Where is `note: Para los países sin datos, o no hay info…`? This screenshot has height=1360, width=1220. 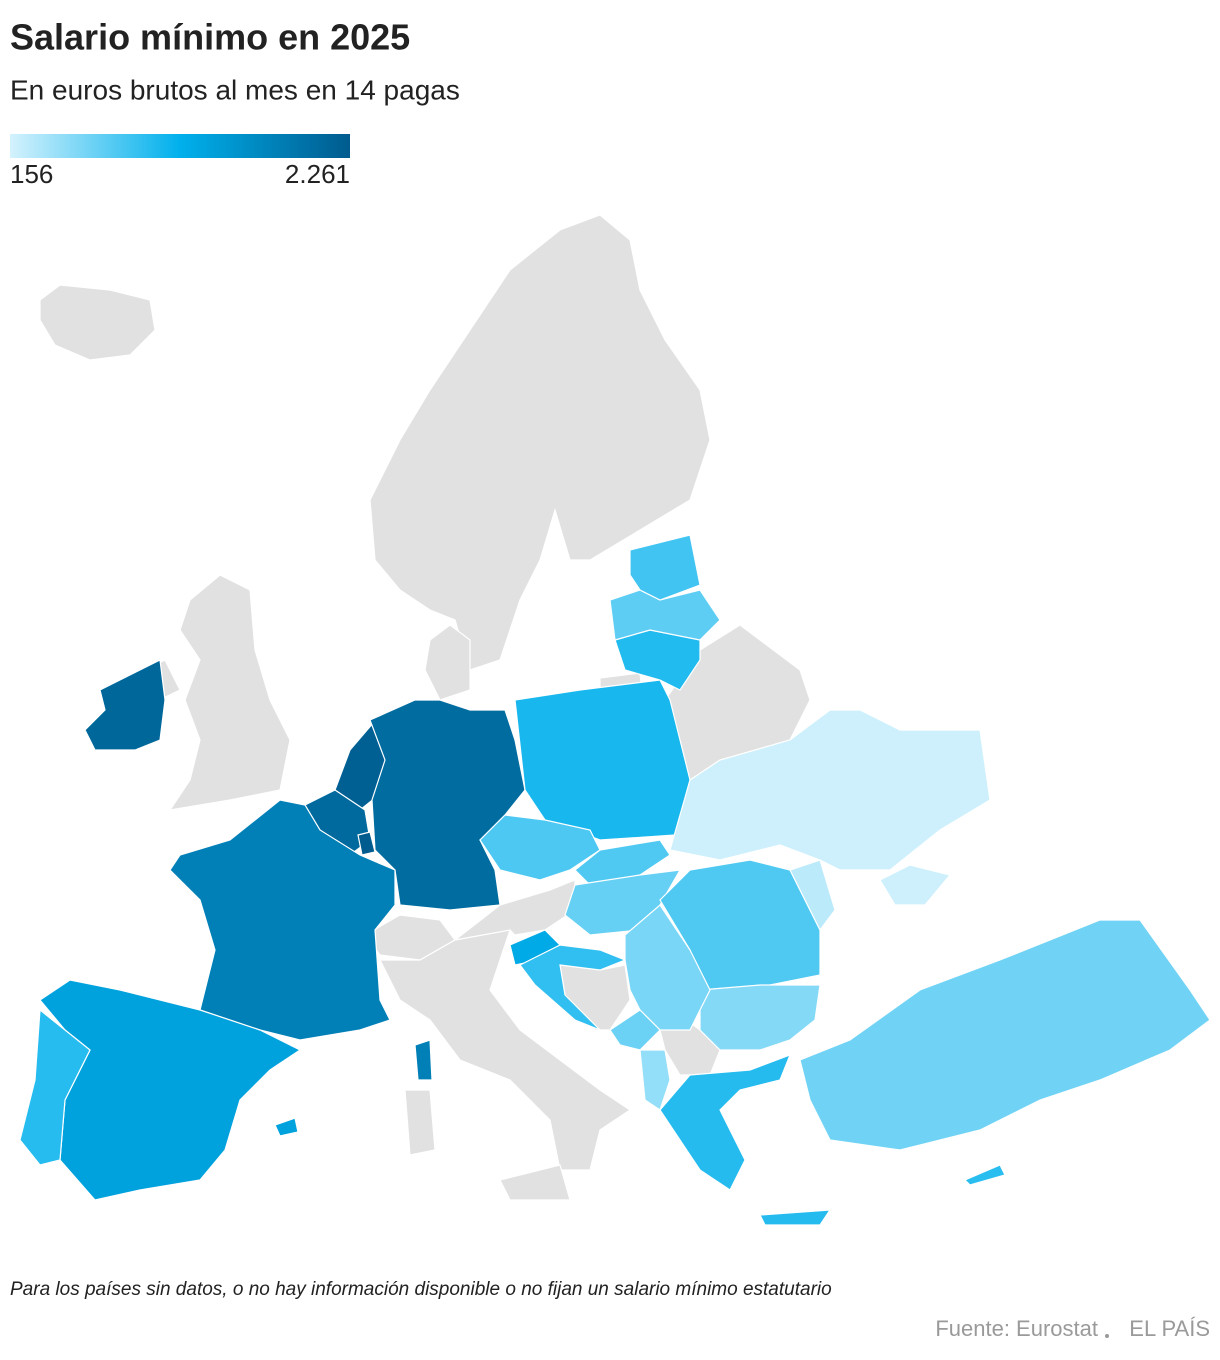 note: Para los países sin datos, o no hay info… is located at coordinates (421, 1289).